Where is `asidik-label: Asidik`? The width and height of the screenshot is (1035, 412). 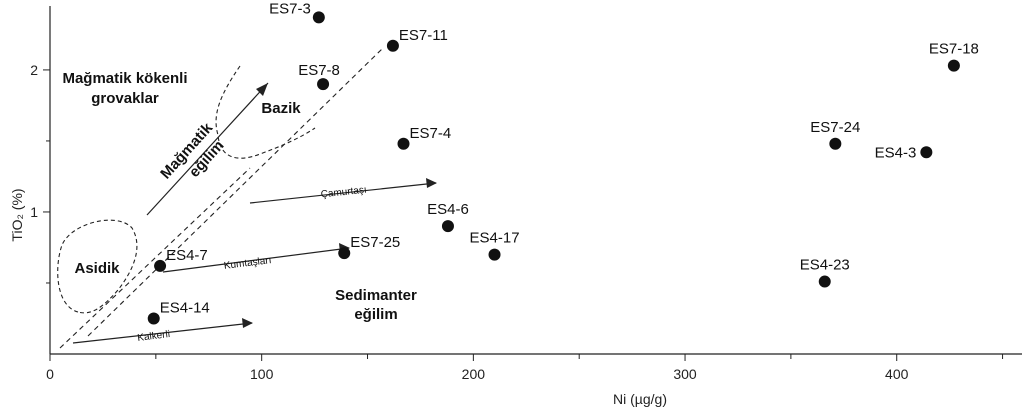
asidik-label: Asidik is located at coordinates (97, 268).